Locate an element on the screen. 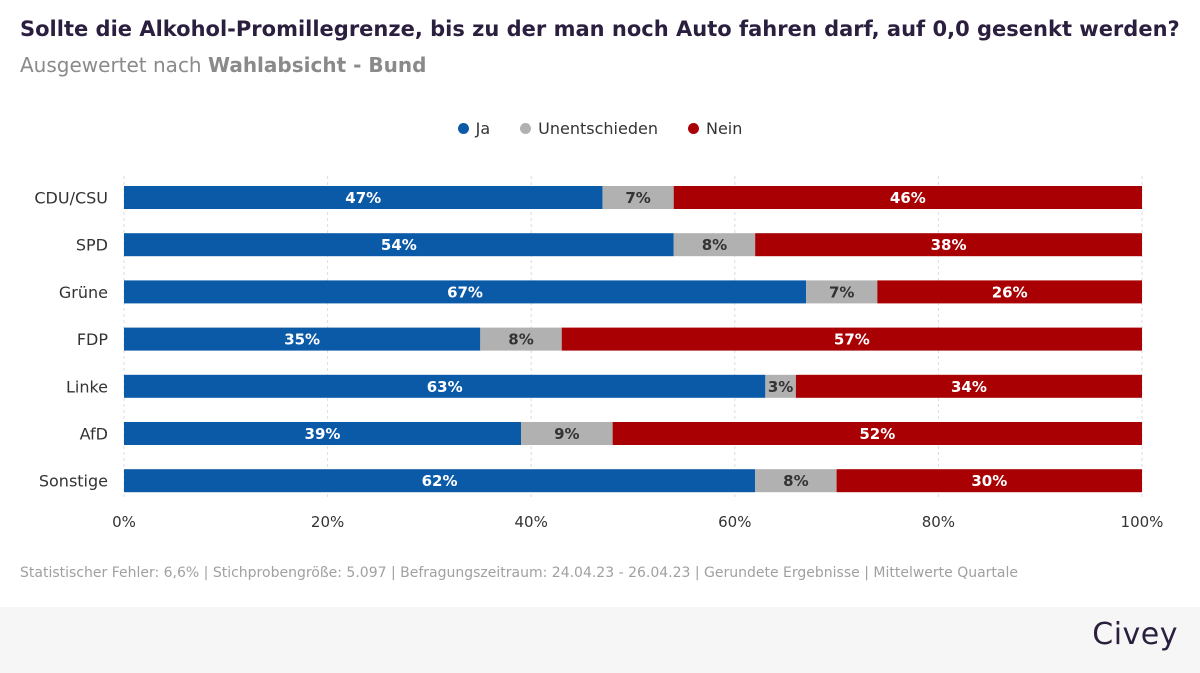  legend-label-ja: Ja is located at coordinates (483, 128).